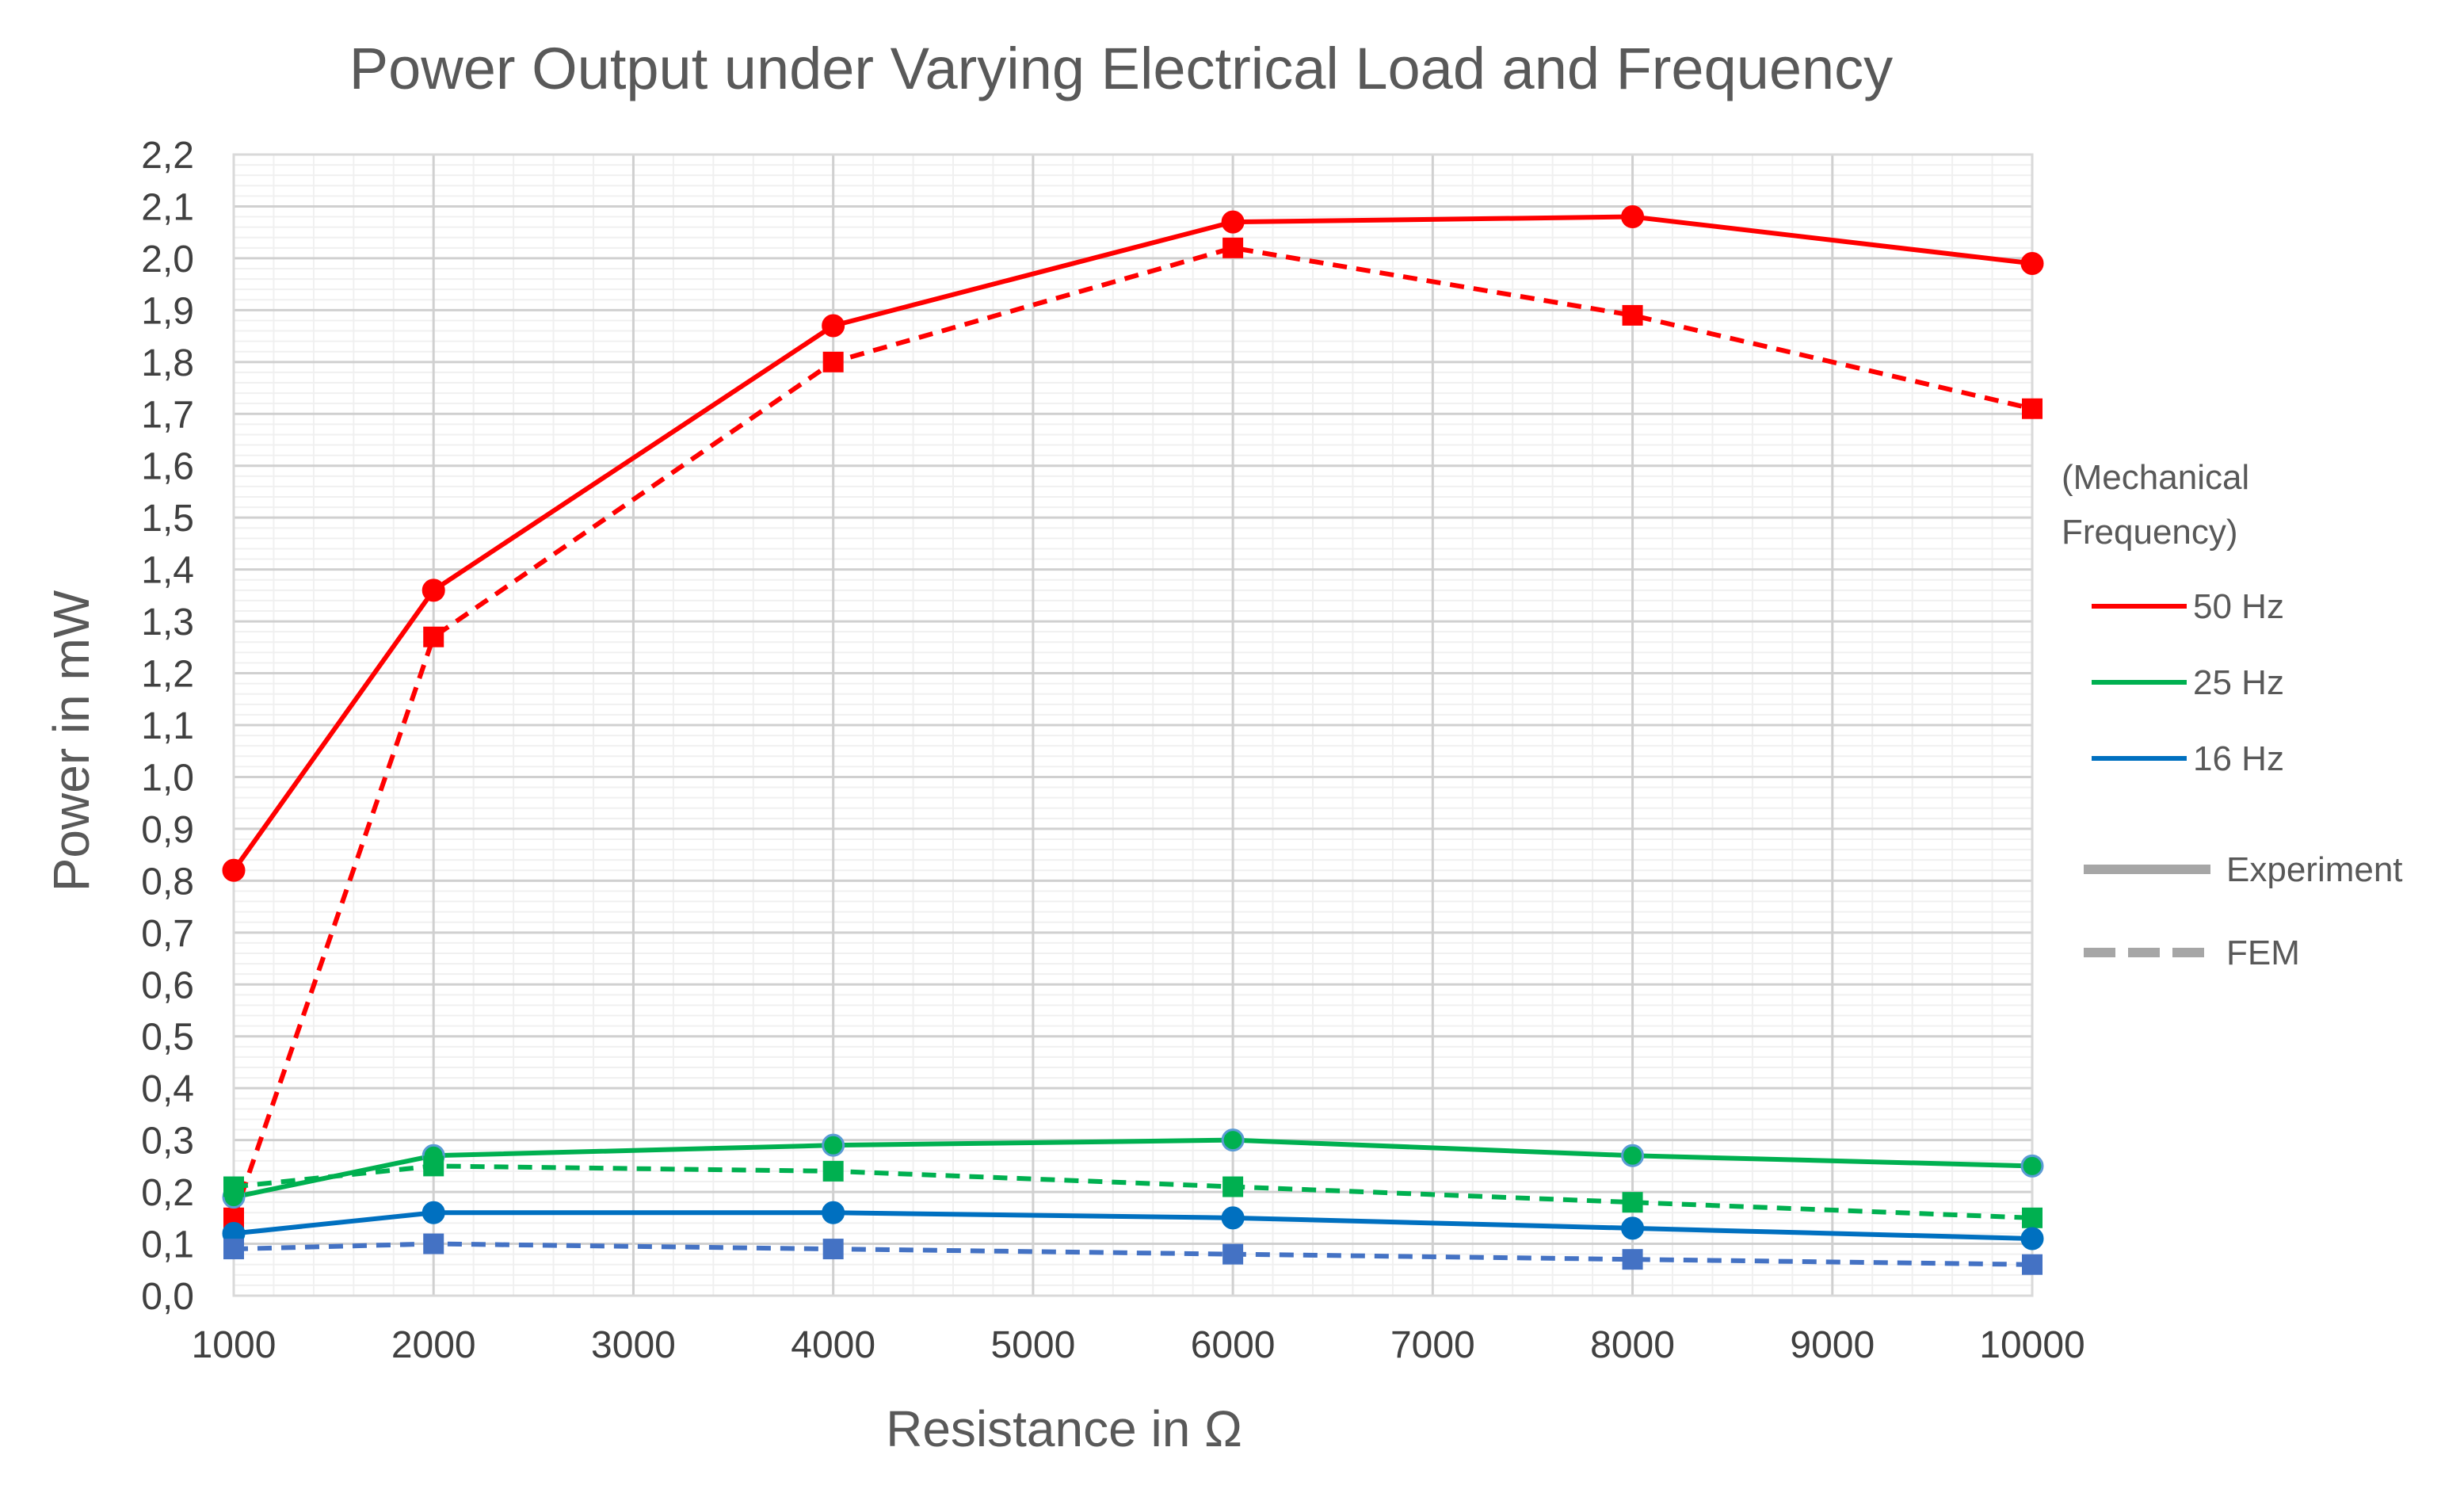 This screenshot has width=2464, height=1493. I want to click on x-tick-label: 2000, so click(433, 1345).